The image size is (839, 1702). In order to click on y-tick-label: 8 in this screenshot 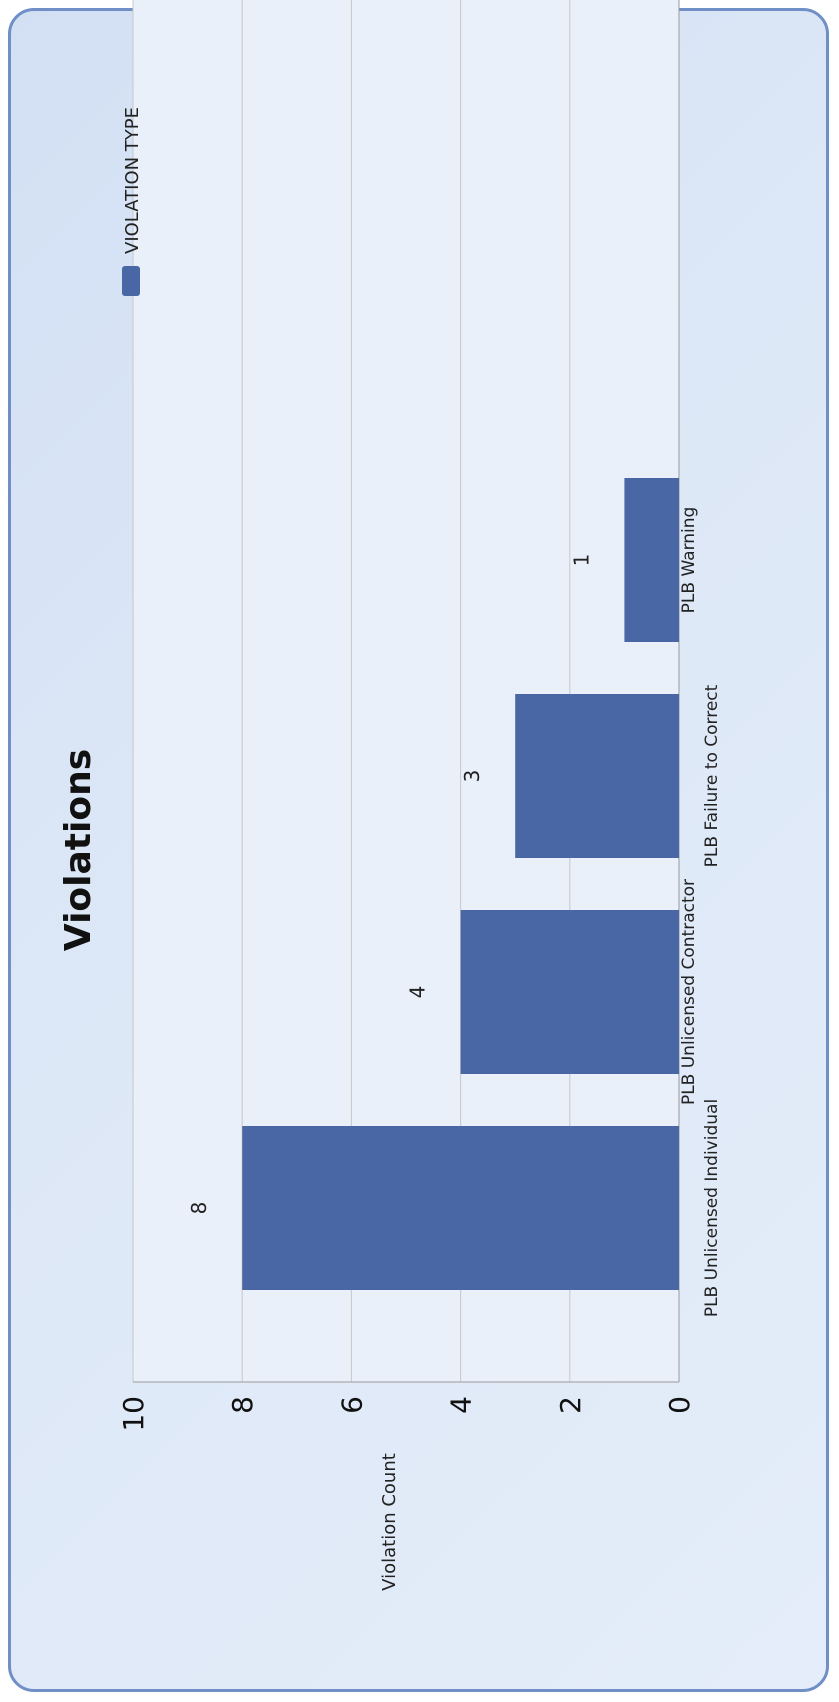, I will do `click(242, 1405)`.